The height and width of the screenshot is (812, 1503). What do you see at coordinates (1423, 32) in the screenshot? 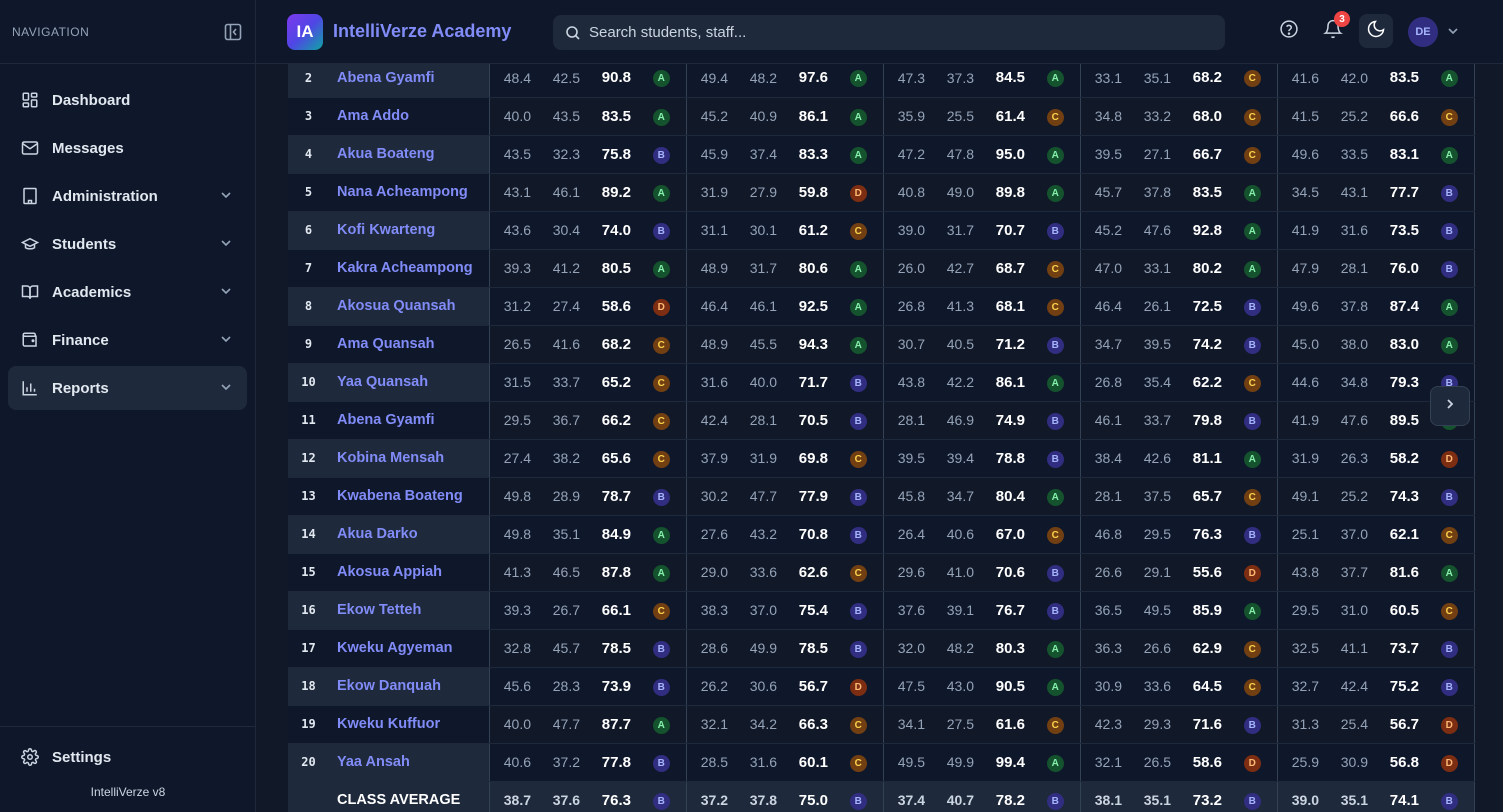
I see `user-avatar: DE` at bounding box center [1423, 32].